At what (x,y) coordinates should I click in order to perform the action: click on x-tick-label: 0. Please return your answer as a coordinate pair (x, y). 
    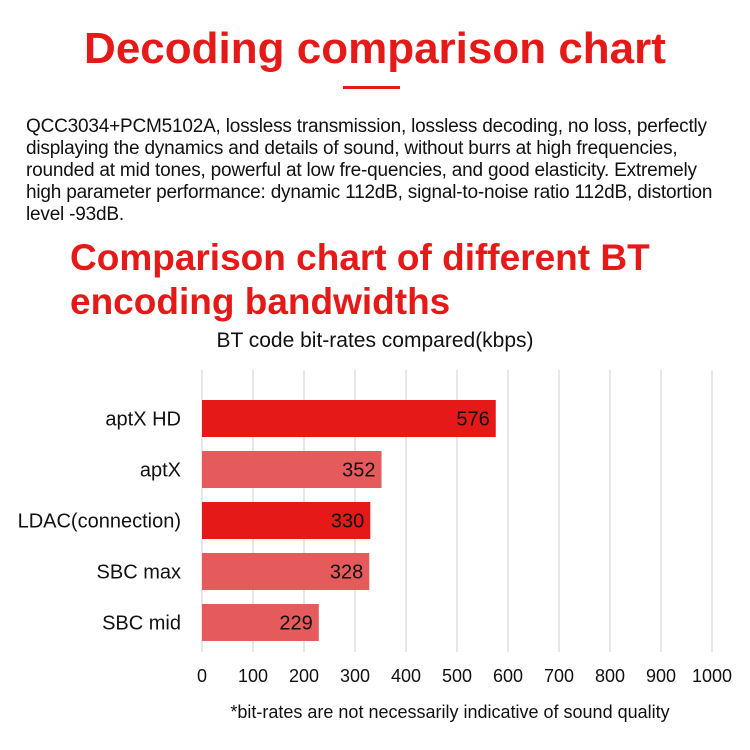
    Looking at the image, I should click on (202, 676).